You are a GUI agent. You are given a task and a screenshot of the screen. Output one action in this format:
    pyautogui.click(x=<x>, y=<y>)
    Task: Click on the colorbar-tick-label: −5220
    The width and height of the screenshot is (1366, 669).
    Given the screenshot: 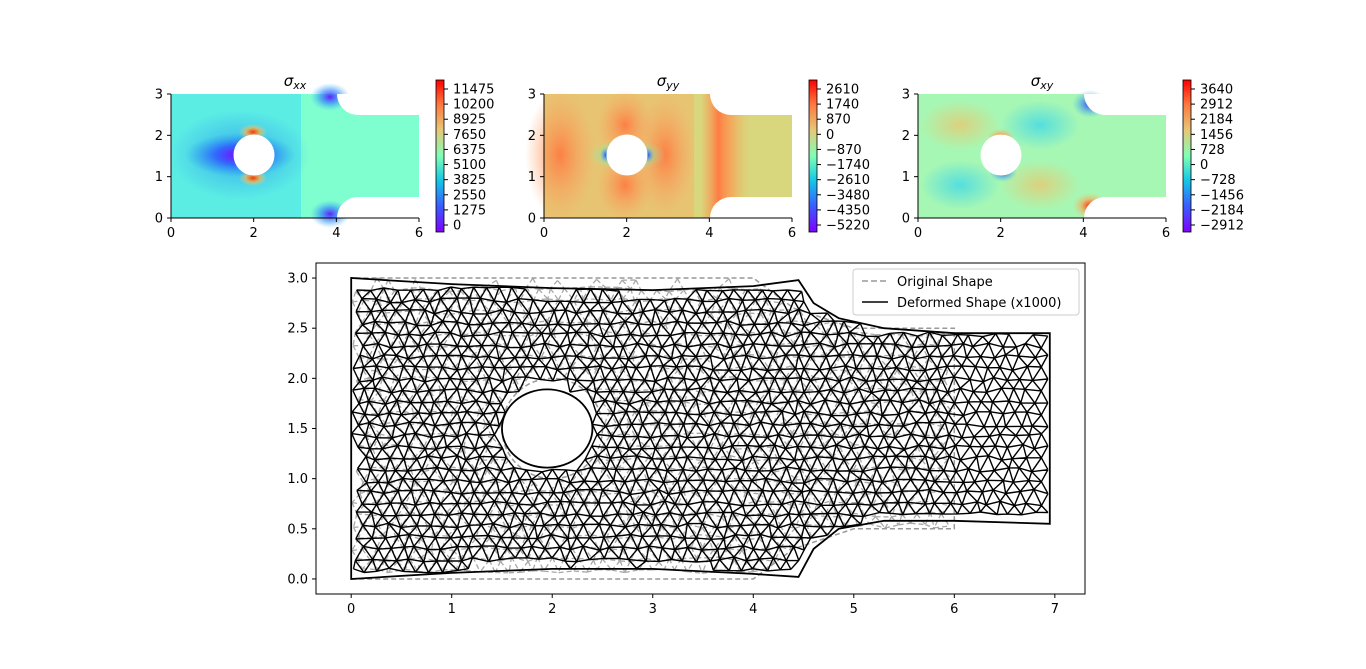 What is the action you would take?
    pyautogui.click(x=848, y=226)
    